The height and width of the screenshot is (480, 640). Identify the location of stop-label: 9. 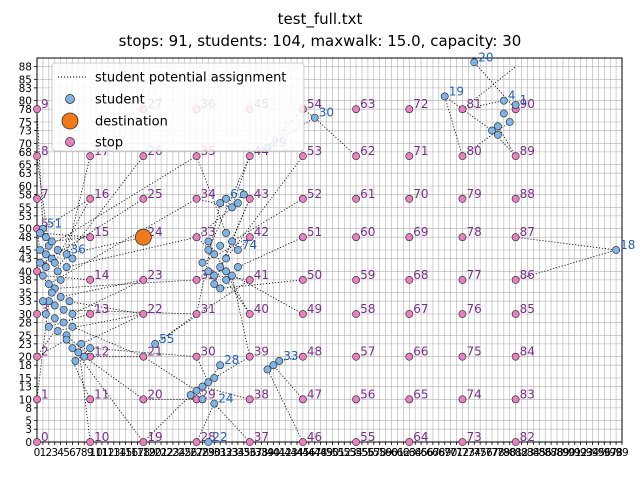
(45, 104).